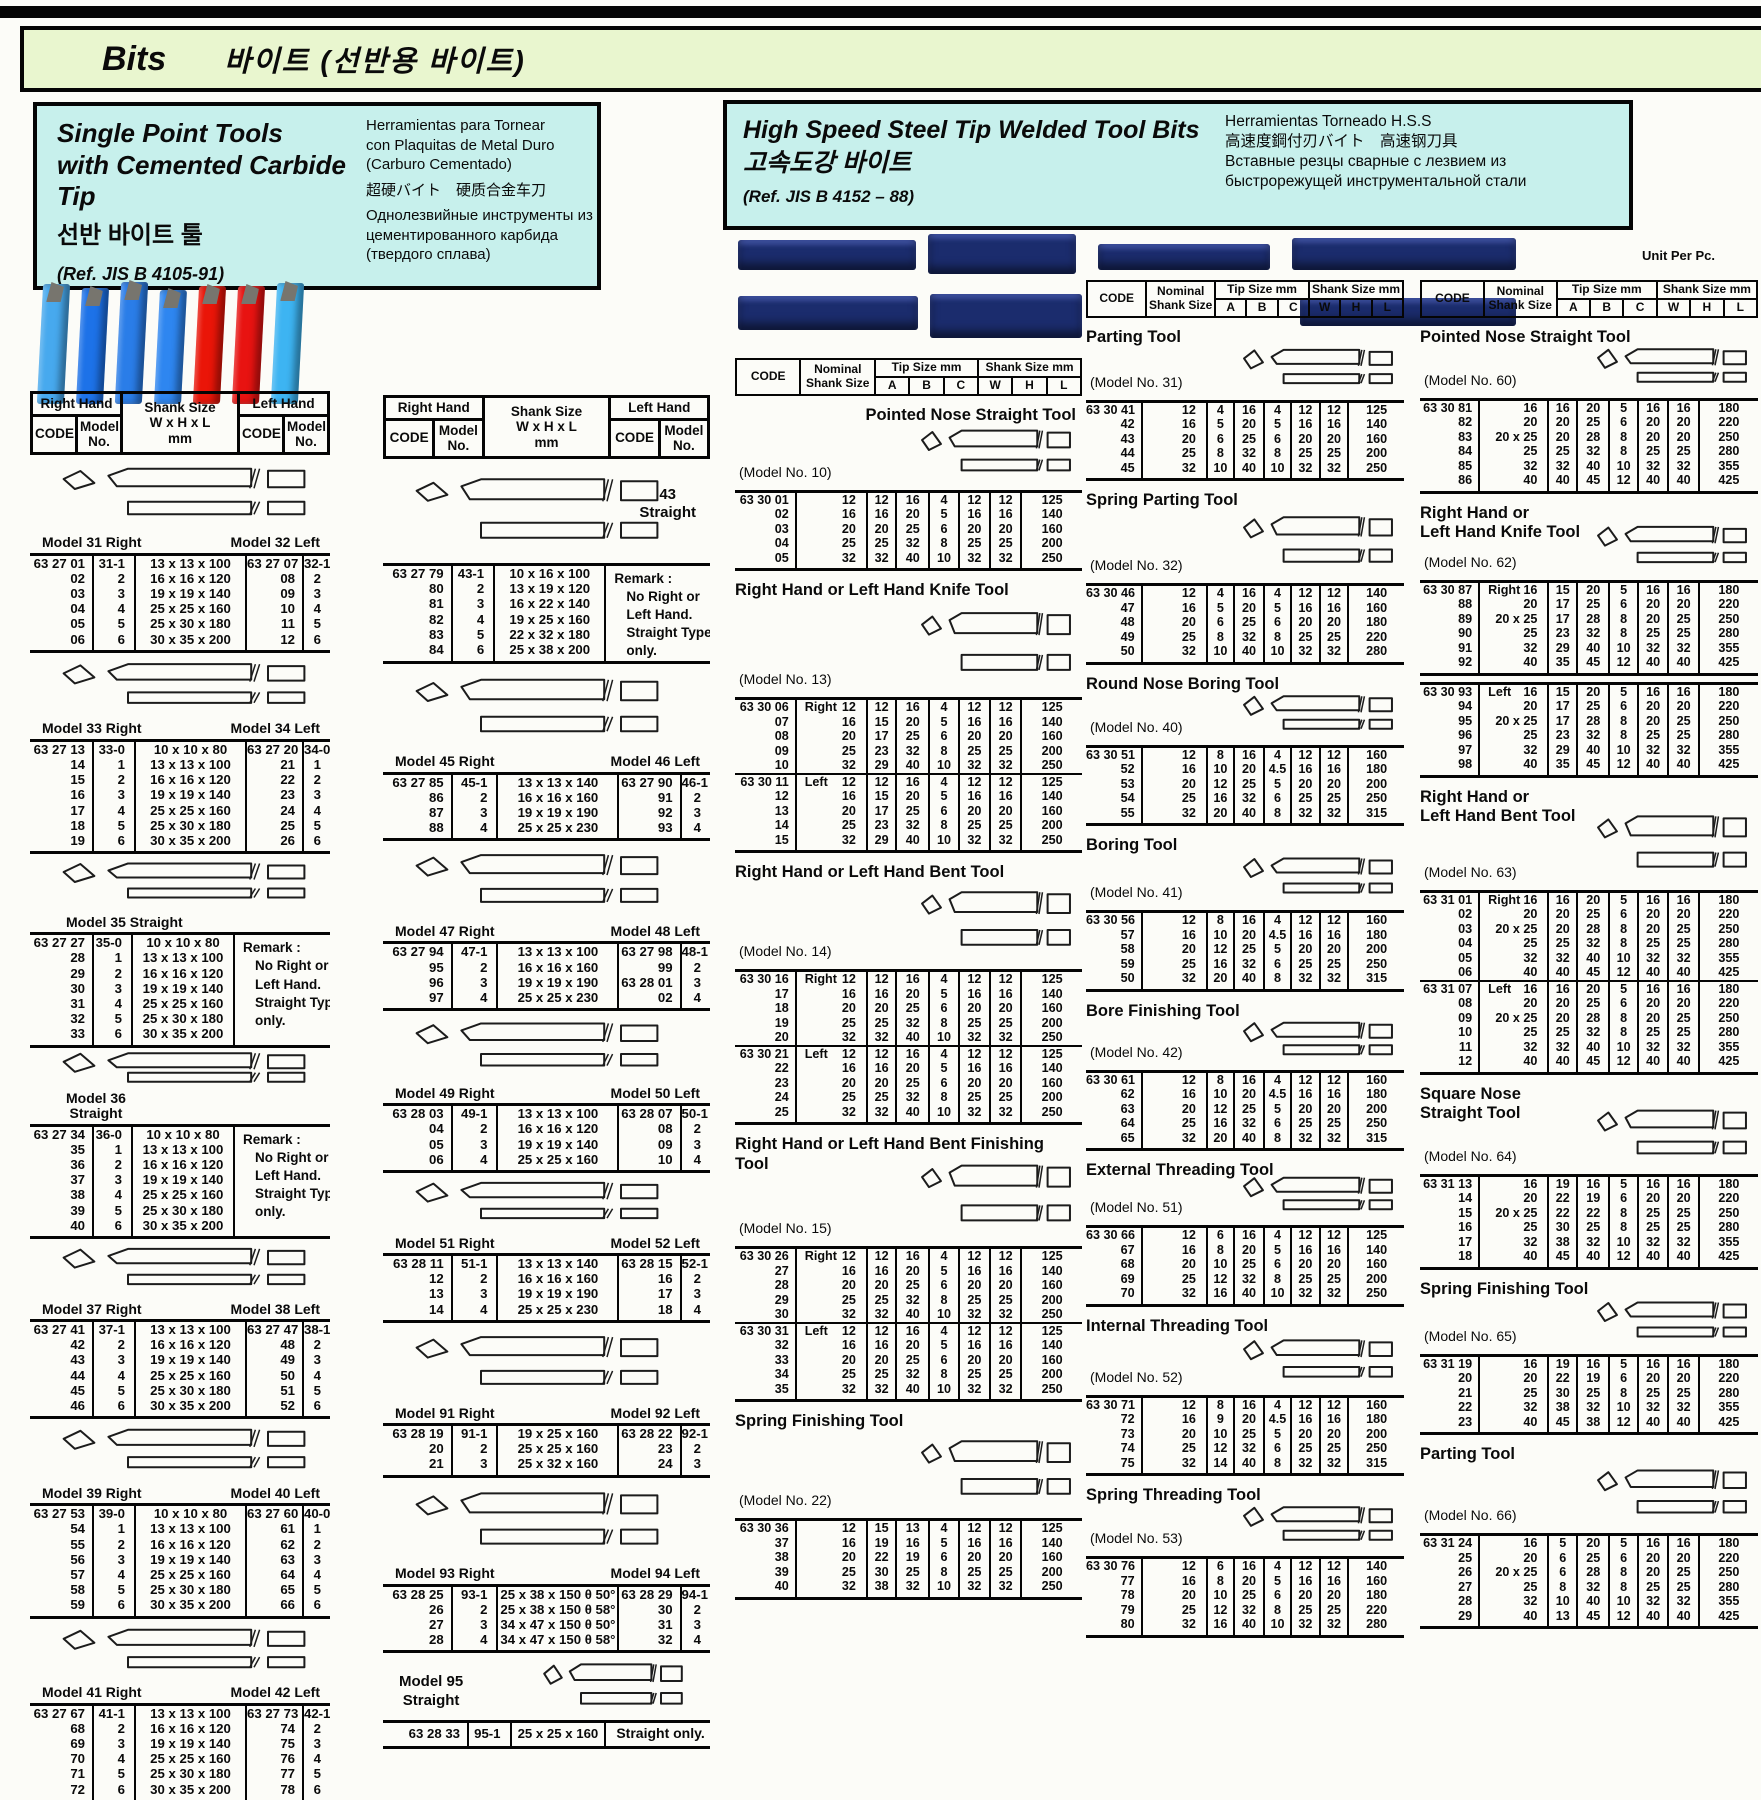 The image size is (1761, 1800). I want to click on cell: 69, so click(1127, 1278).